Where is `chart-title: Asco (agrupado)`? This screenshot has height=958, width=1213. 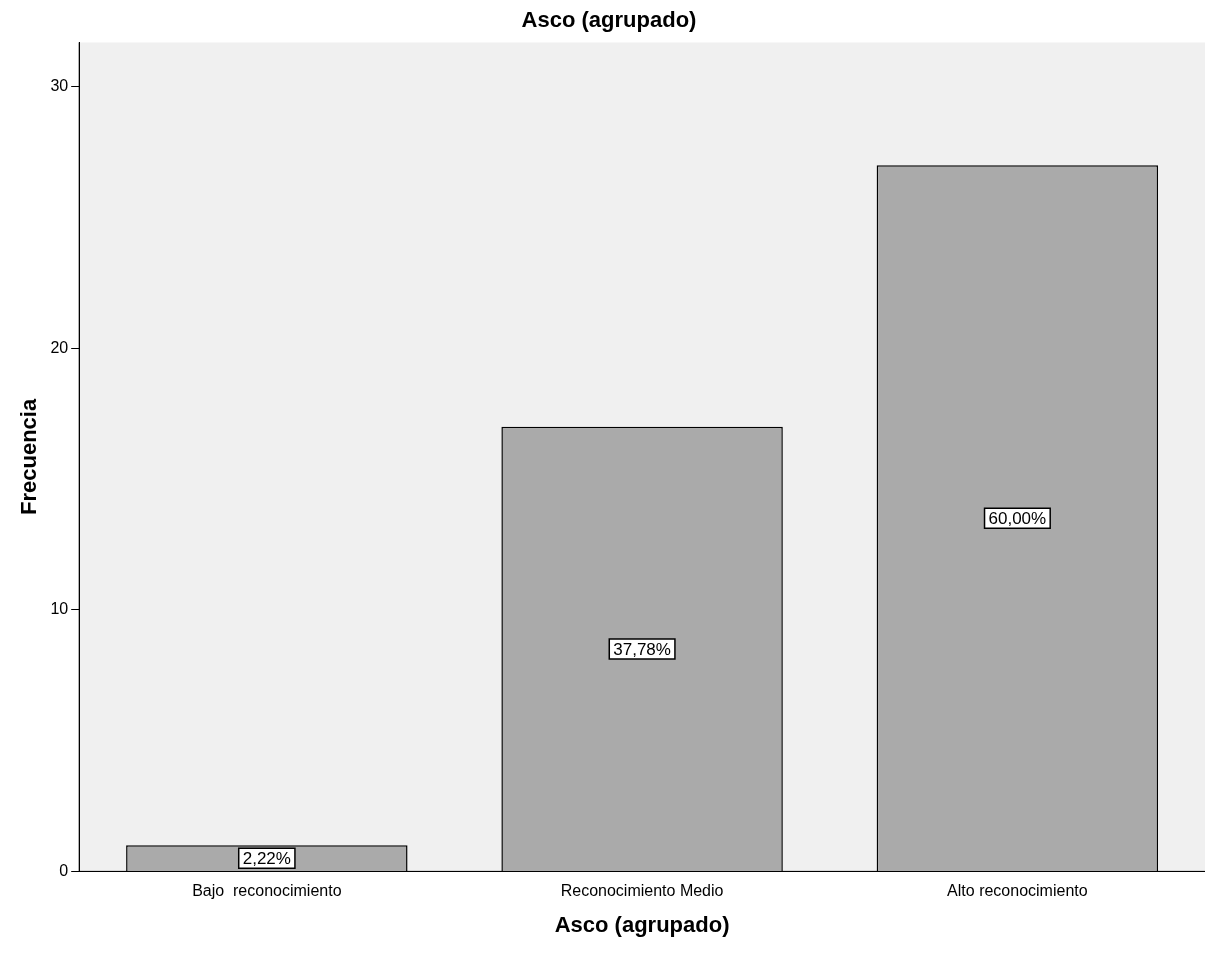 chart-title: Asco (agrupado) is located at coordinates (609, 20).